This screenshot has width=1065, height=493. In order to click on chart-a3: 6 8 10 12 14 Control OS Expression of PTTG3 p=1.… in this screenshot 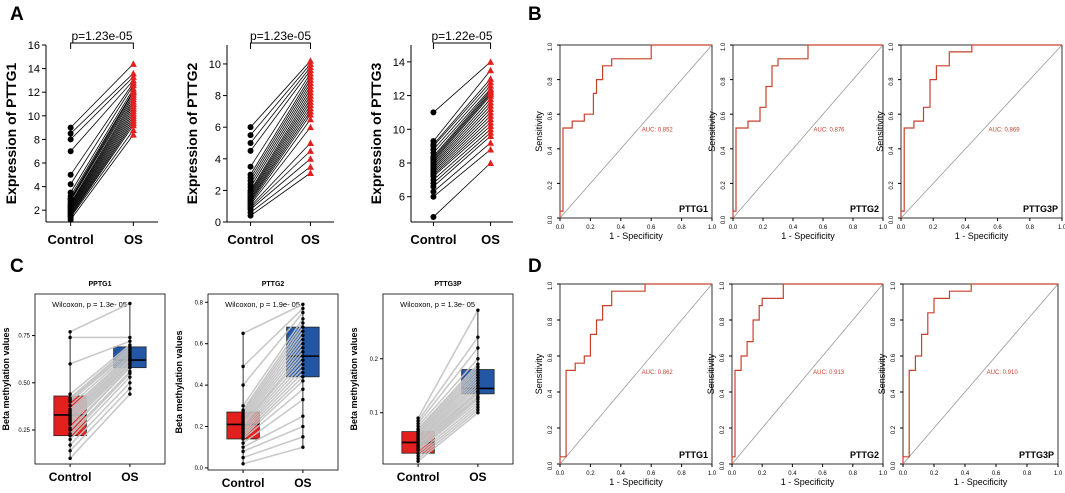, I will do `click(440, 138)`.